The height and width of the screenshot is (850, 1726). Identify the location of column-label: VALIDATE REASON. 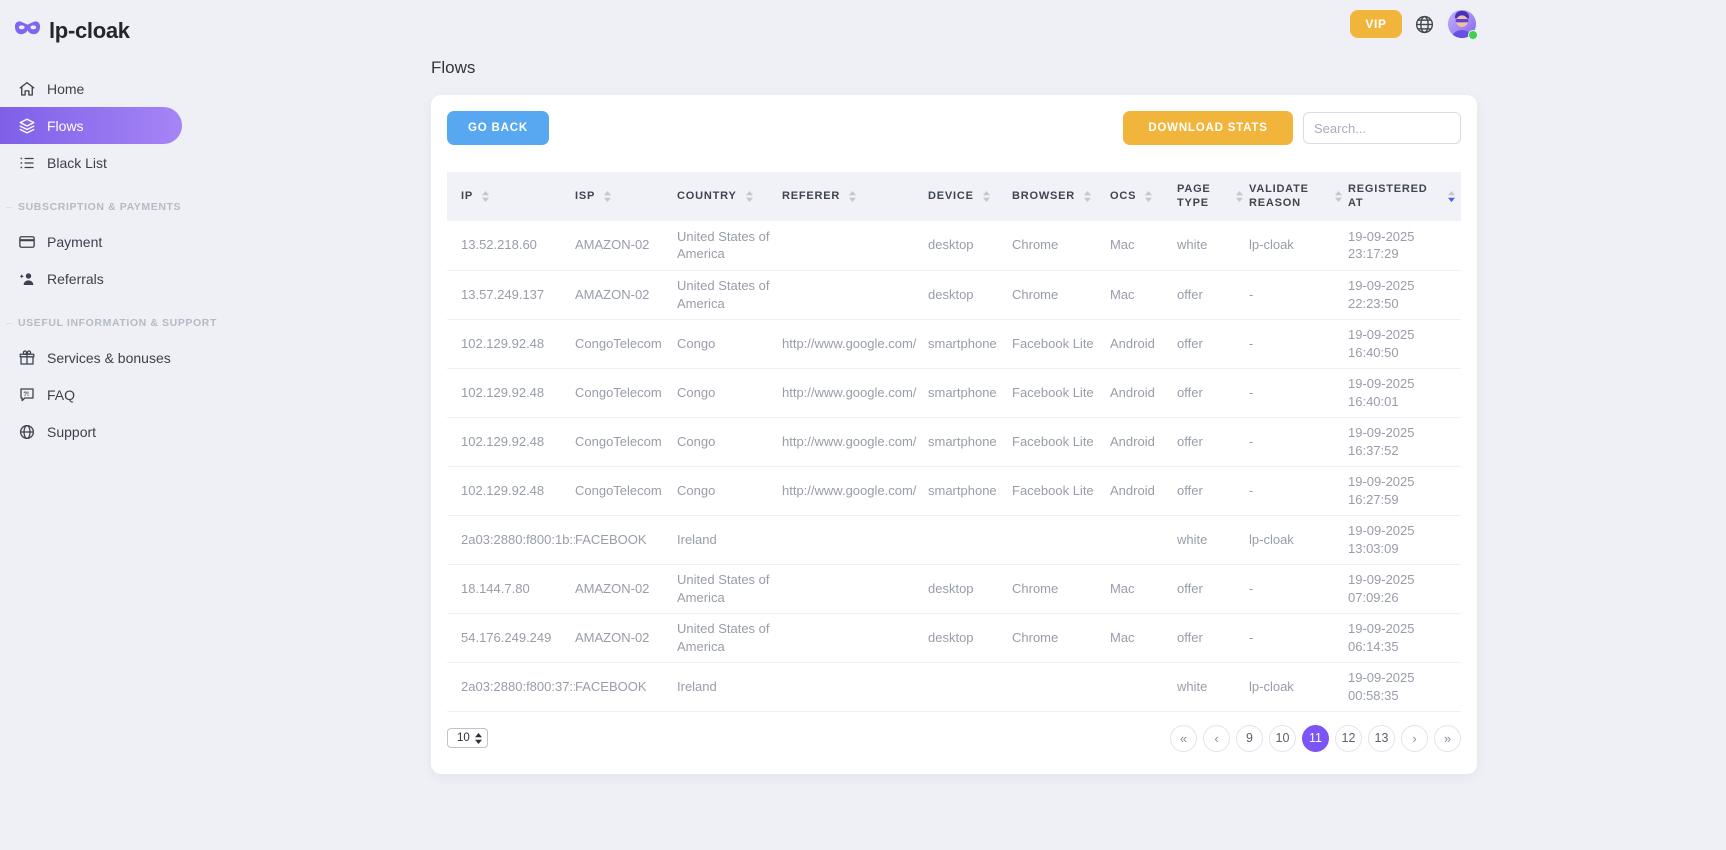
(1279, 195).